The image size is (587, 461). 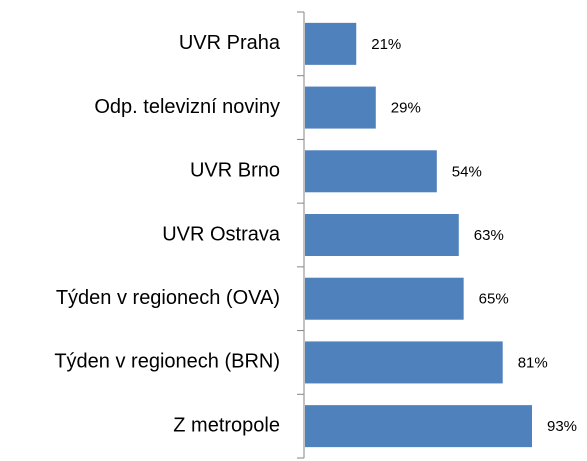 What do you see at coordinates (562, 426) in the screenshot?
I see `value-label: 93%` at bounding box center [562, 426].